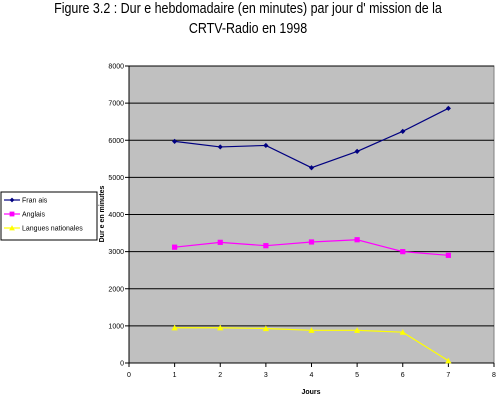  What do you see at coordinates (248, 29) in the screenshot?
I see `chart-title-line-2: CRTV-Radio en 1998` at bounding box center [248, 29].